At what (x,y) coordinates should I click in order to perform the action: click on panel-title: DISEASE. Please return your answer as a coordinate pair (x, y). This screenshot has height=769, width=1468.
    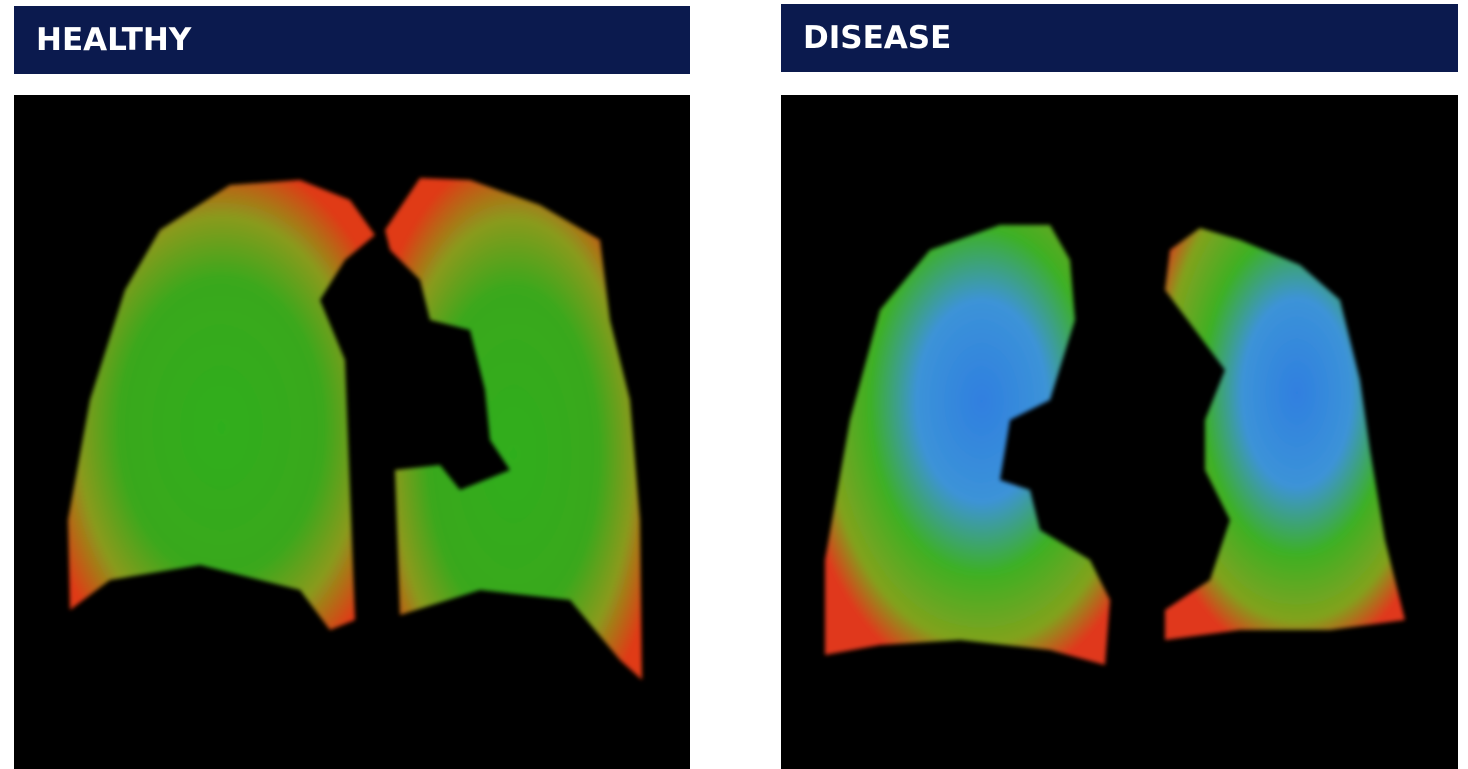
    Looking at the image, I should click on (877, 38).